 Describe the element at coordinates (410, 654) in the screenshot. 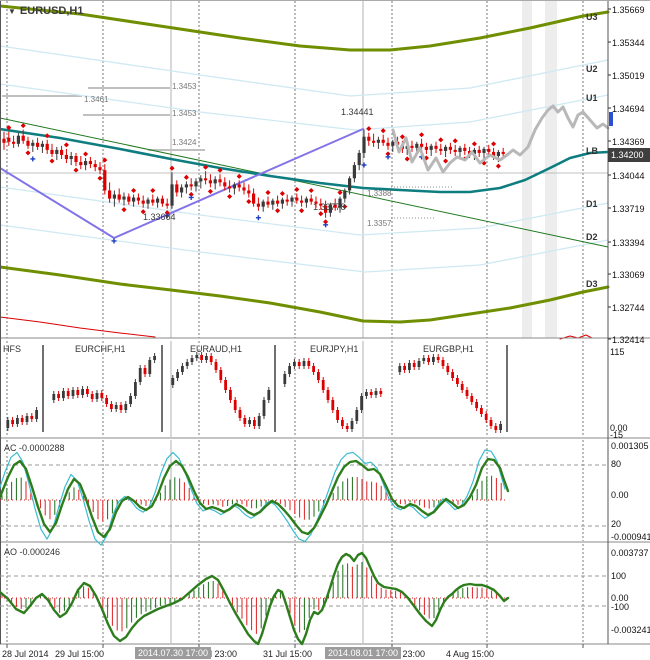

I see `time-axis-label: g 23:00` at that location.